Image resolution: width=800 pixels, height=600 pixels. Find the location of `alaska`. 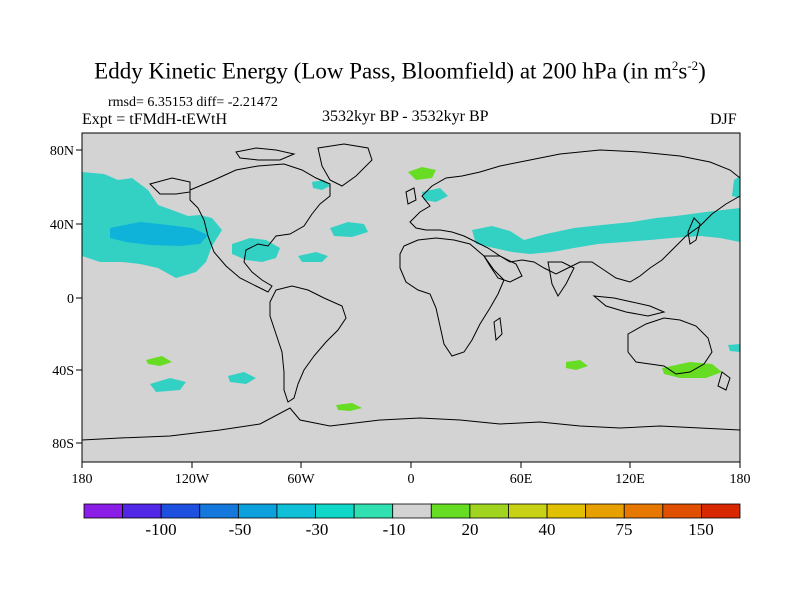

alaska is located at coordinates (170, 186).